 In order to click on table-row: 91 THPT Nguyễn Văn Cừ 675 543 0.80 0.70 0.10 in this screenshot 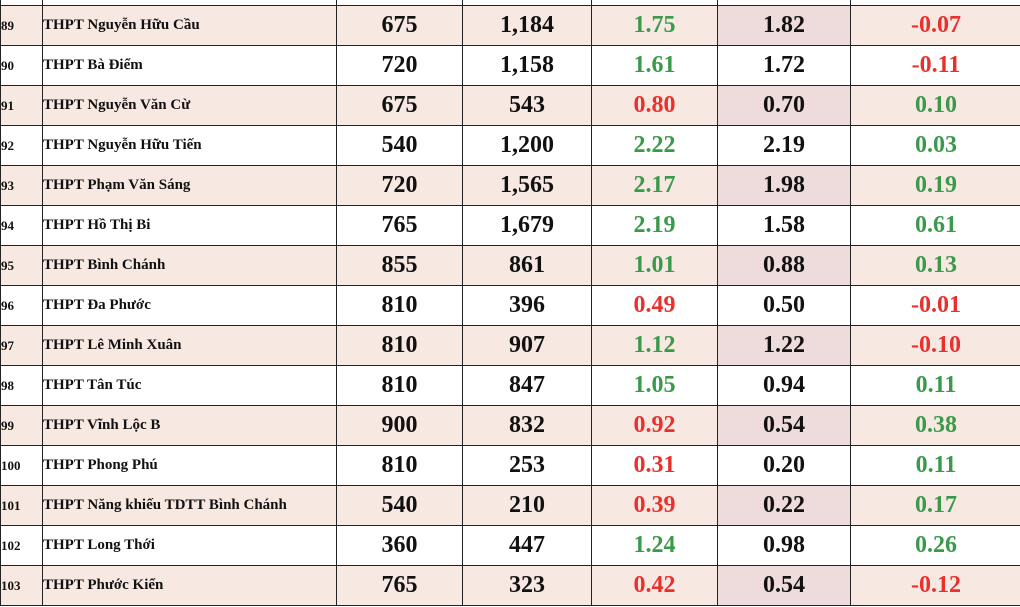, I will do `click(510, 105)`.